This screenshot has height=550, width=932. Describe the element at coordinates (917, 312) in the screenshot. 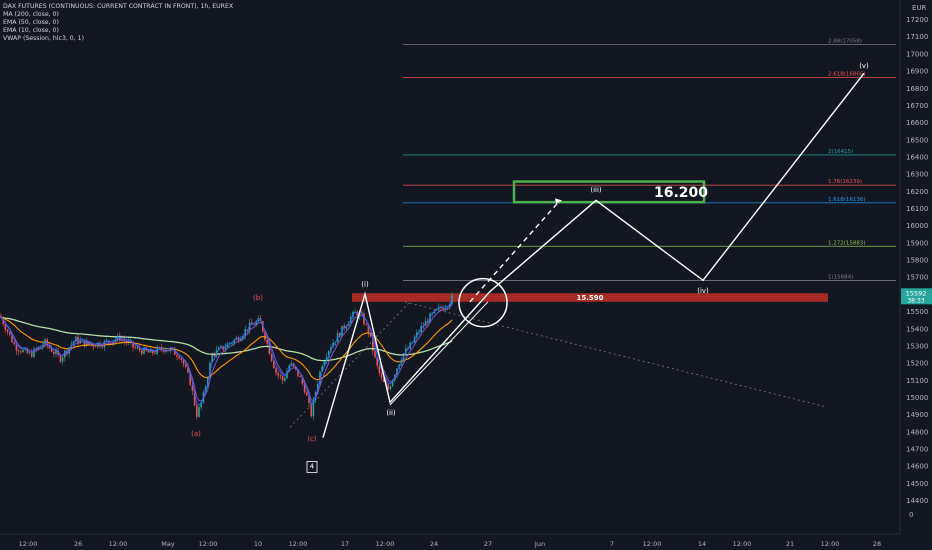

I see `y-tick-label: 15500` at that location.